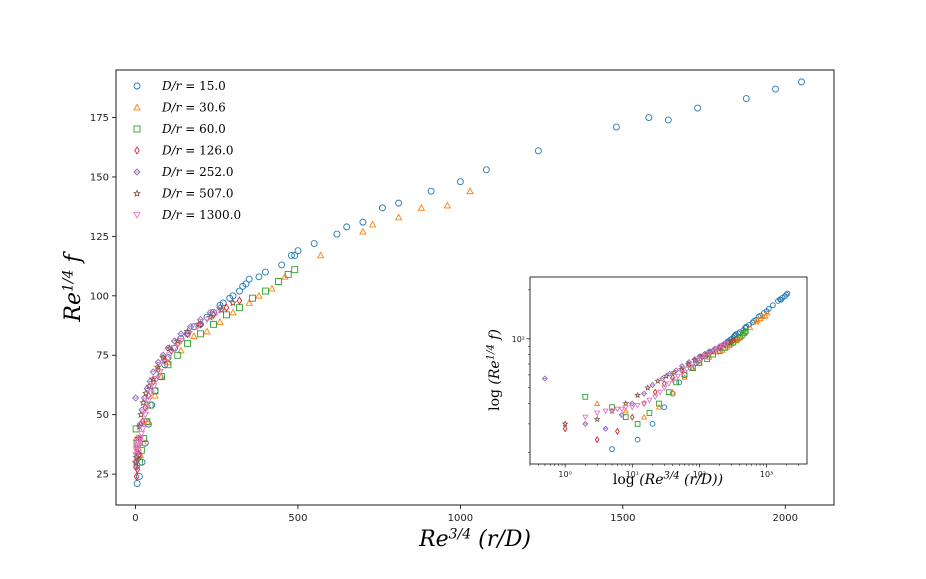 The height and width of the screenshot is (579, 926). Describe the element at coordinates (179, 129) in the screenshot. I see `legend-entry: D/r = 60.0` at that location.